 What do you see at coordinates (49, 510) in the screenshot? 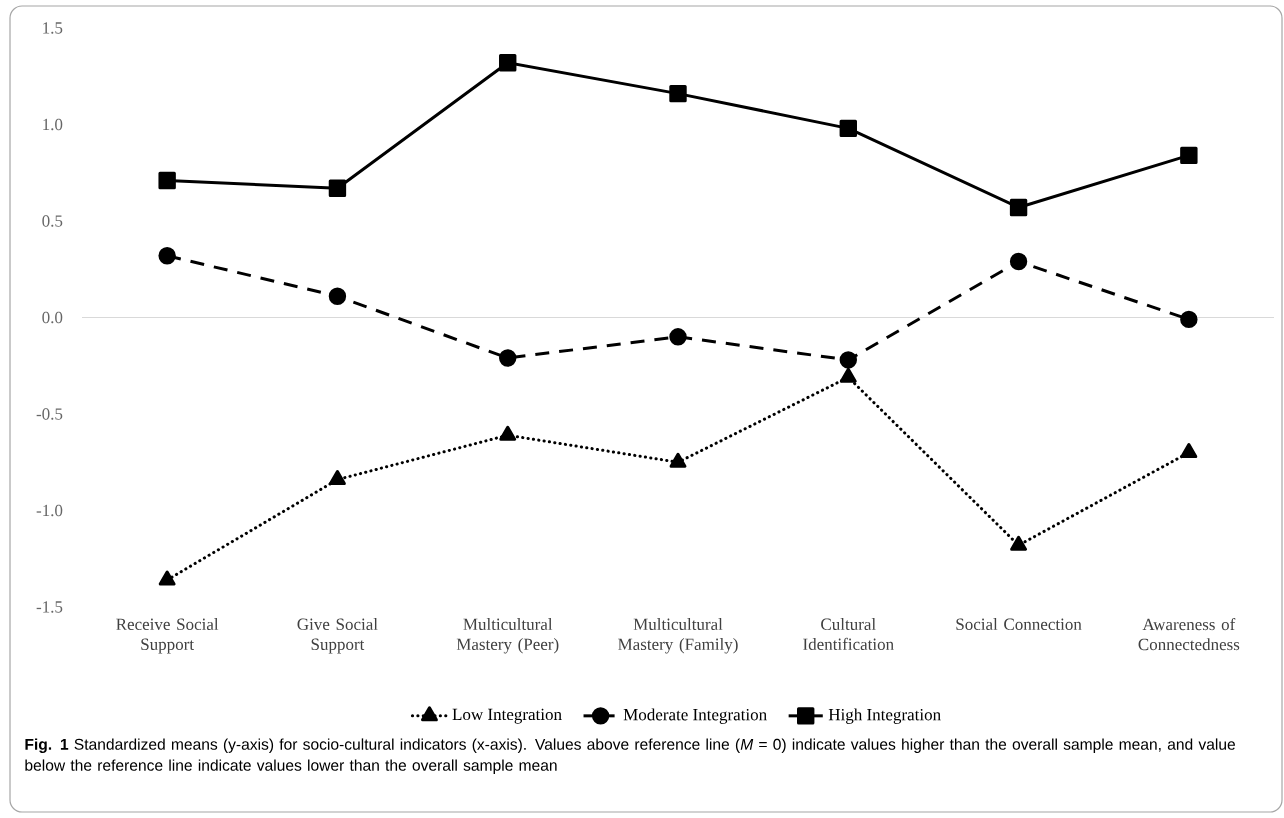
I see `y-tick-label: -1.0` at bounding box center [49, 510].